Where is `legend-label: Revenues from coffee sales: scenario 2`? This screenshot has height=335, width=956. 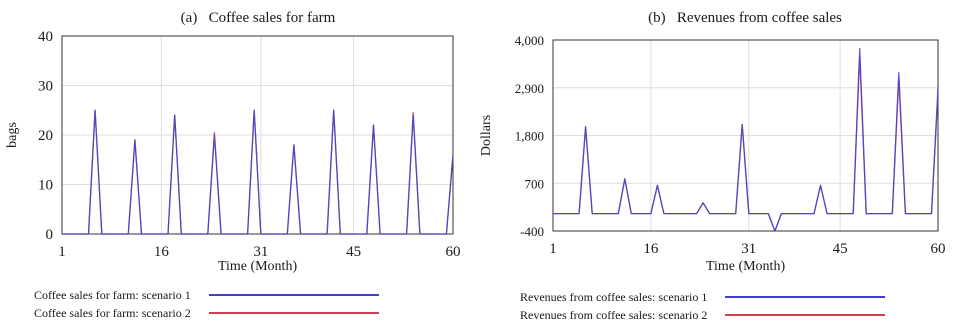
legend-label: Revenues from coffee sales: scenario 2 is located at coordinates (614, 314).